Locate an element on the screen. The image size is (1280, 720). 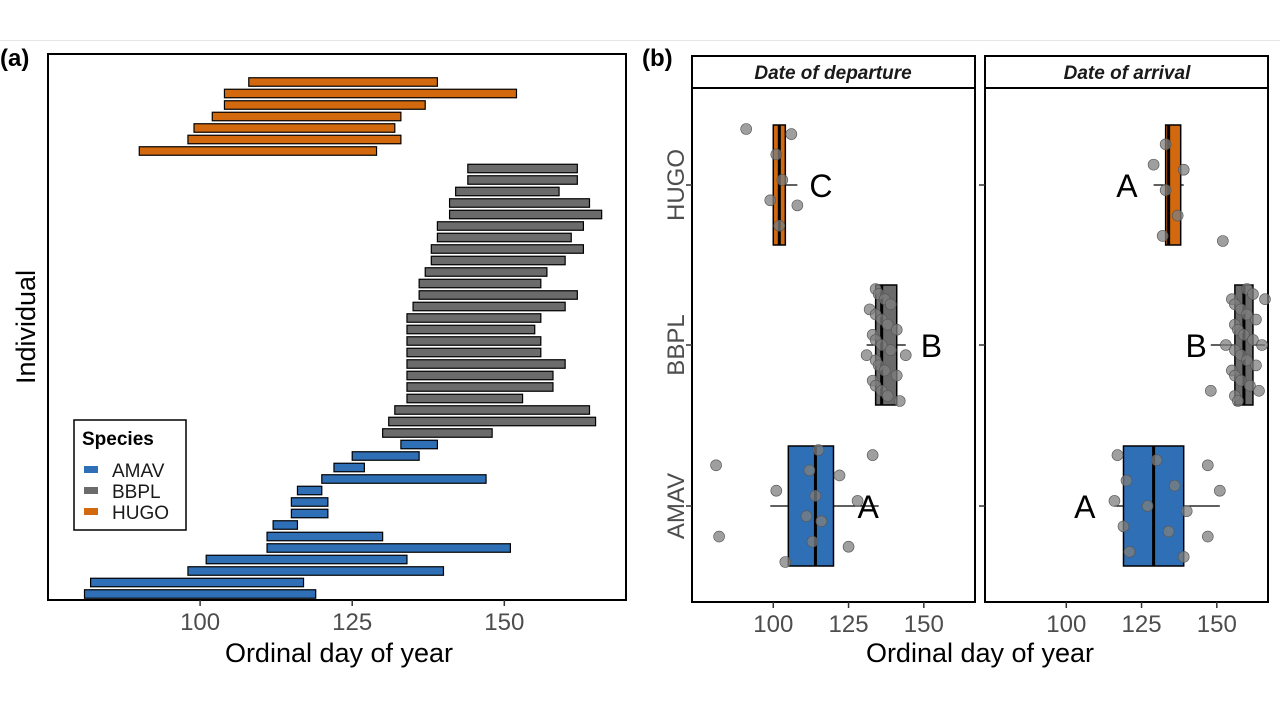
panel-b-y-tick-labels: HUGO BBPL AMAV is located at coordinates (676, 344).